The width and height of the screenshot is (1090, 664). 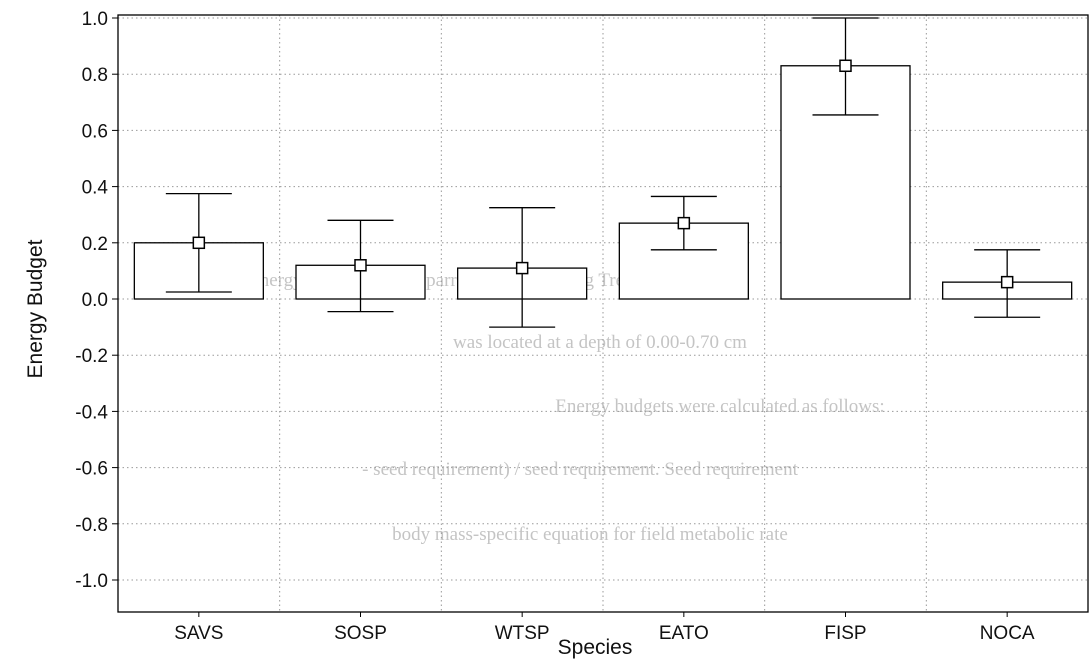 What do you see at coordinates (95, 188) in the screenshot?
I see `y-tick-label: 0.4` at bounding box center [95, 188].